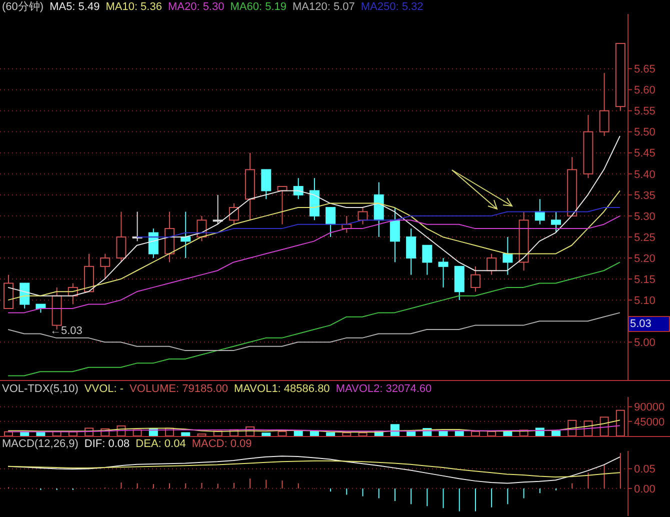 The height and width of the screenshot is (517, 670). Describe the element at coordinates (392, 7) in the screenshot. I see `text: MA250: 5.32` at that location.